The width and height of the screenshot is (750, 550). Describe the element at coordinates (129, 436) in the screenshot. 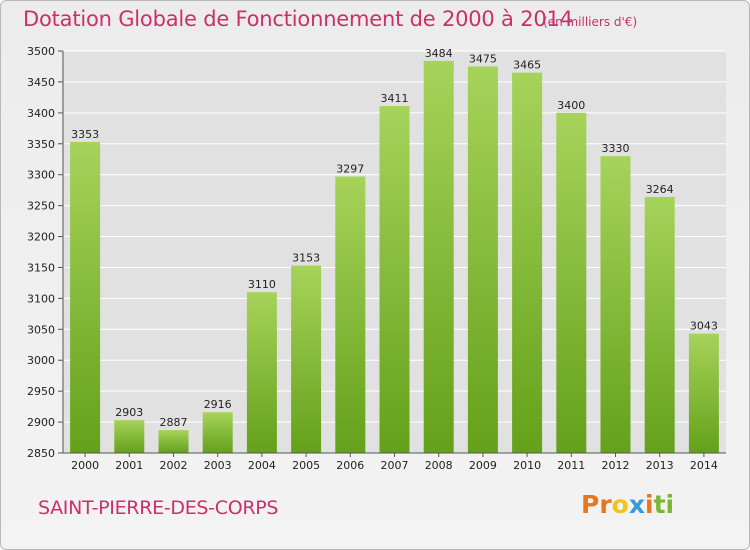

I see `bar-2001` at that location.